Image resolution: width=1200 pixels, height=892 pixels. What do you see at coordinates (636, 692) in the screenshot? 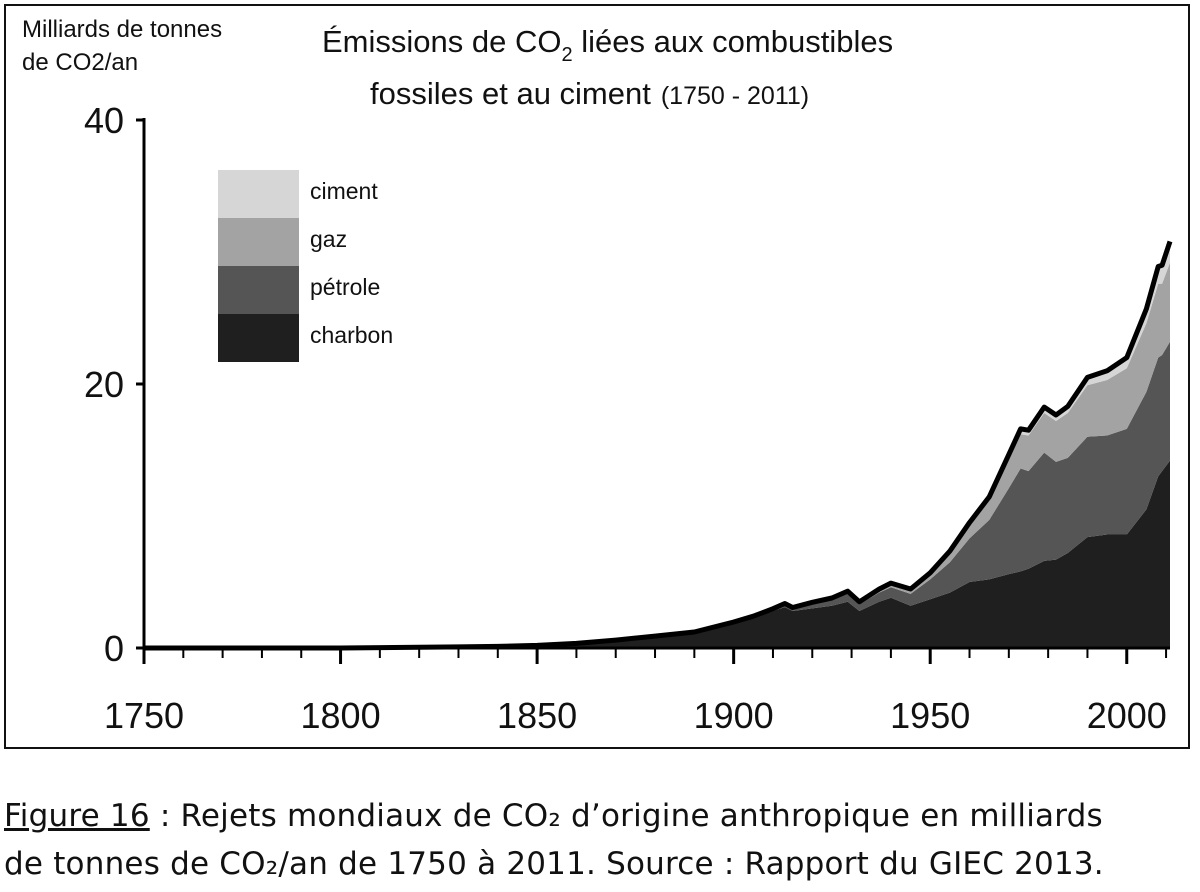
I see `x-ticks: 1750 1800 1850 1900 1950 2000` at bounding box center [636, 692].